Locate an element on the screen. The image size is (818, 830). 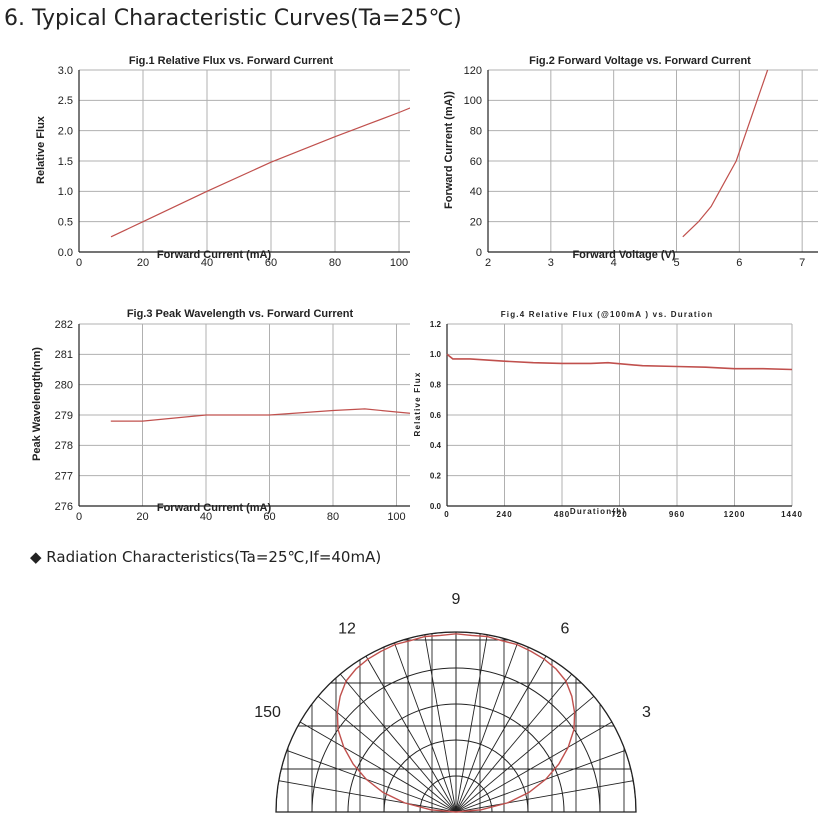
y-tick-label: 1.5 is located at coordinates (65, 162).